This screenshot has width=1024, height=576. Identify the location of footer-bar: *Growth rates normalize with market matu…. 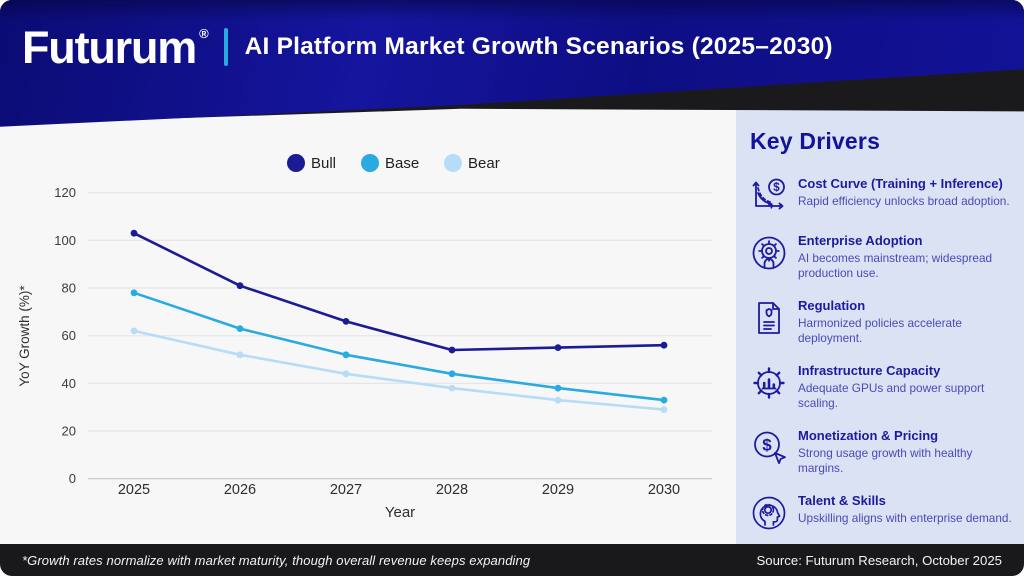
(512, 560).